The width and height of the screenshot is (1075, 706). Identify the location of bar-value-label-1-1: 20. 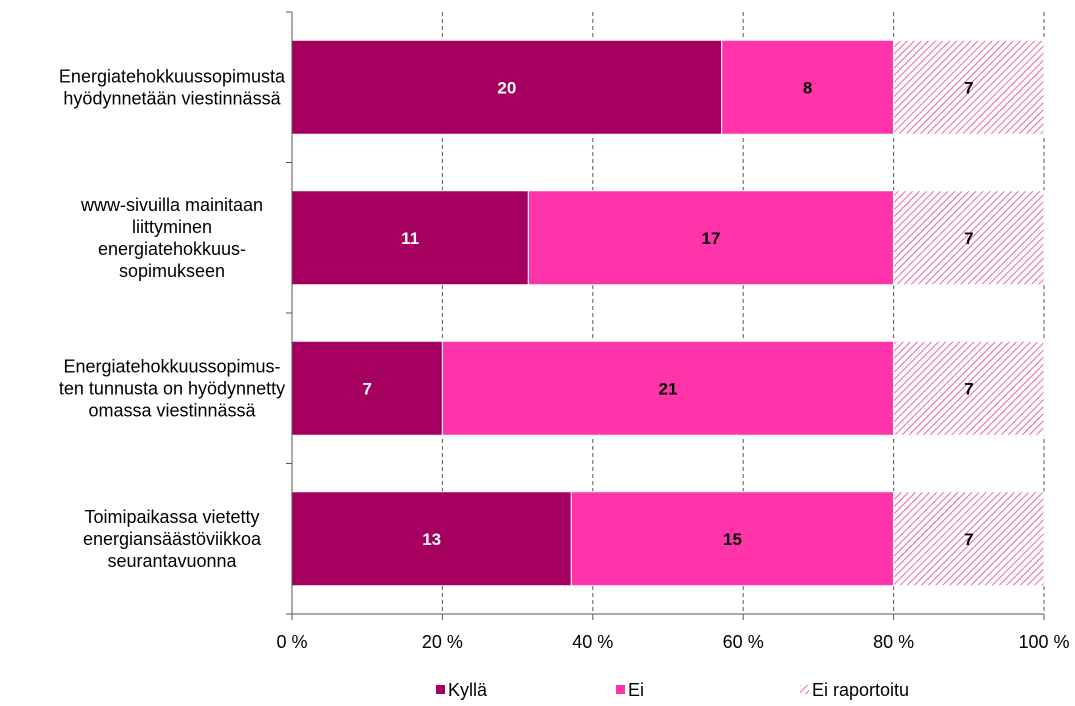
(506, 87).